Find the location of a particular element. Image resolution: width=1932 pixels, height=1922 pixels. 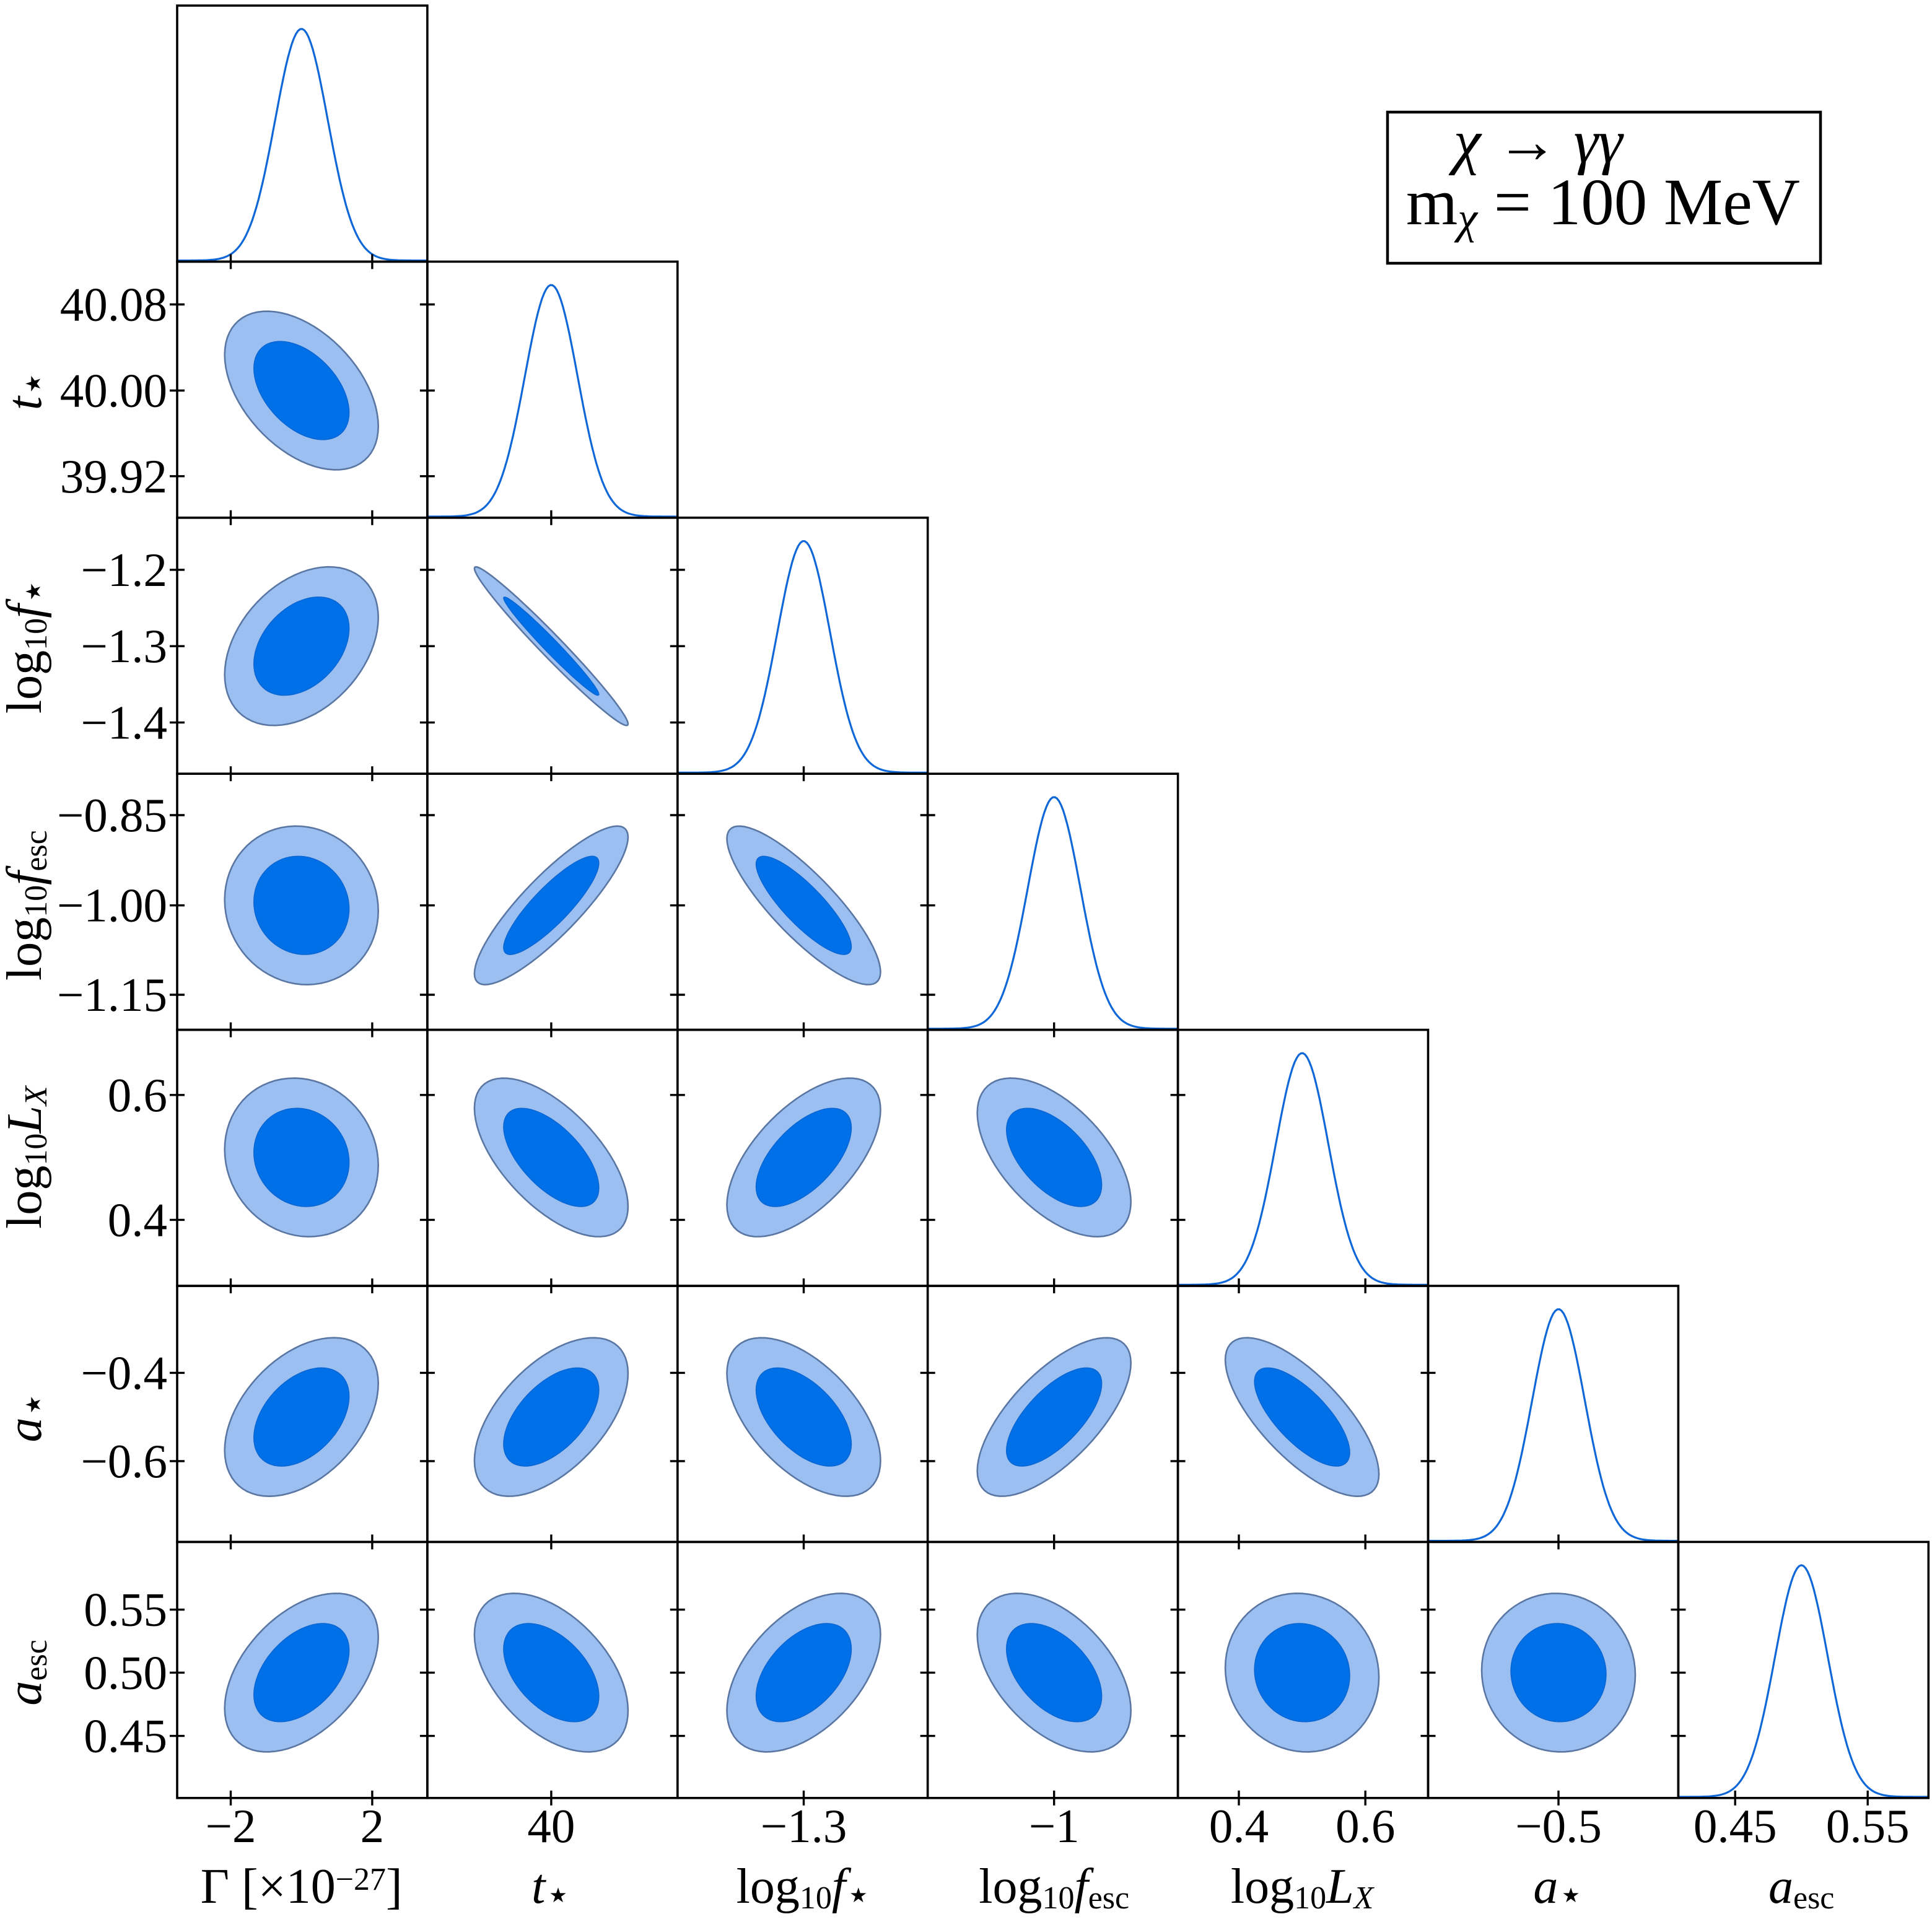

svg-text: −0.4 is located at coordinates (124, 1372).